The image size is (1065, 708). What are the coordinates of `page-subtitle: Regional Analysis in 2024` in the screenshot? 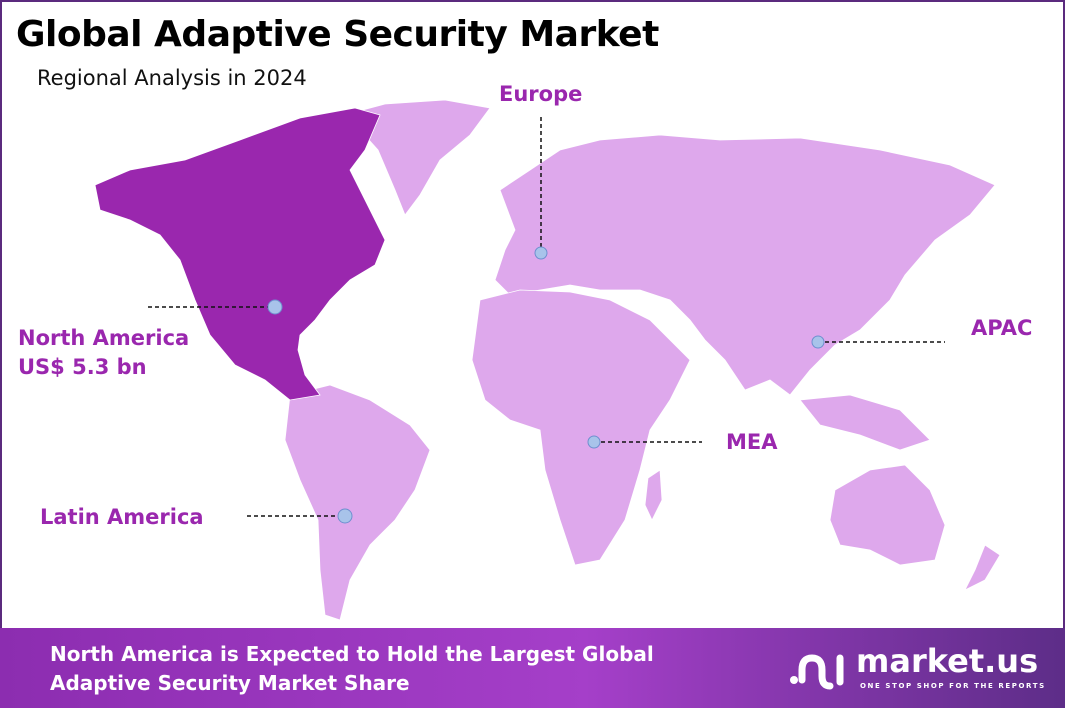 It's located at (172, 78).